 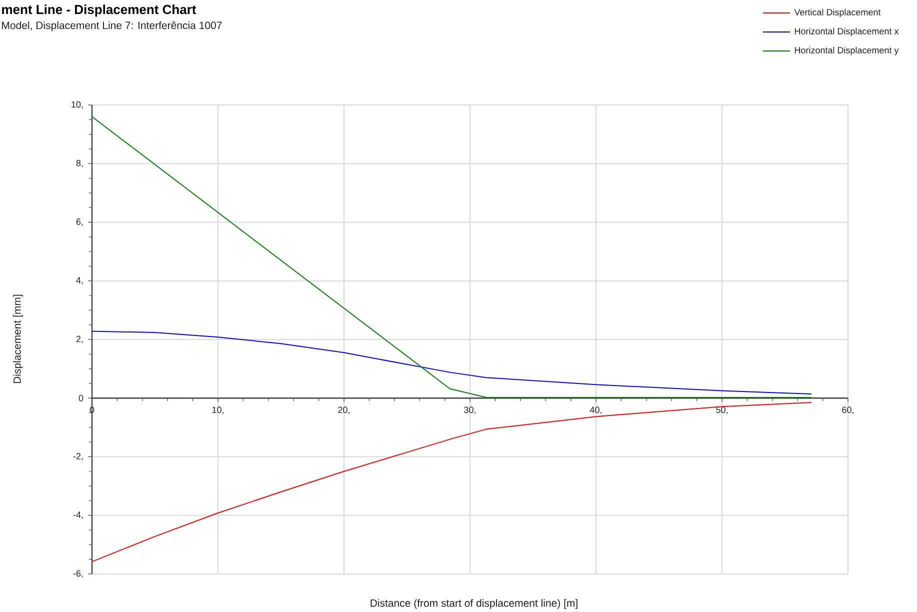 What do you see at coordinates (77, 105) in the screenshot?
I see `y-tick-label: 10,` at bounding box center [77, 105].